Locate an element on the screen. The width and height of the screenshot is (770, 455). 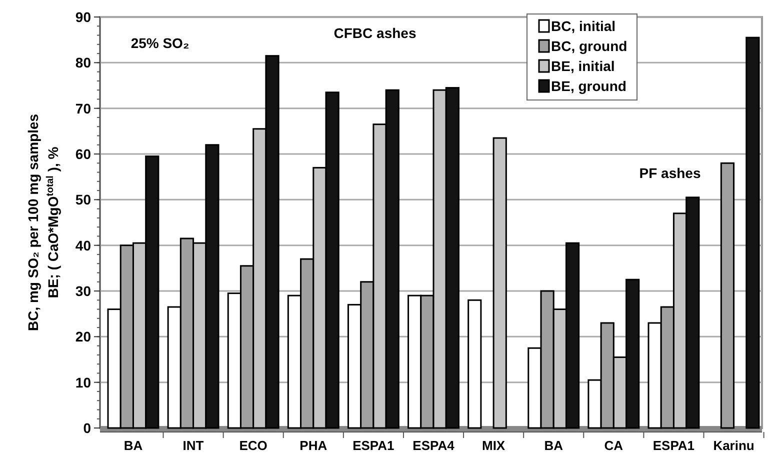
x-tick-label: ECO is located at coordinates (253, 445).